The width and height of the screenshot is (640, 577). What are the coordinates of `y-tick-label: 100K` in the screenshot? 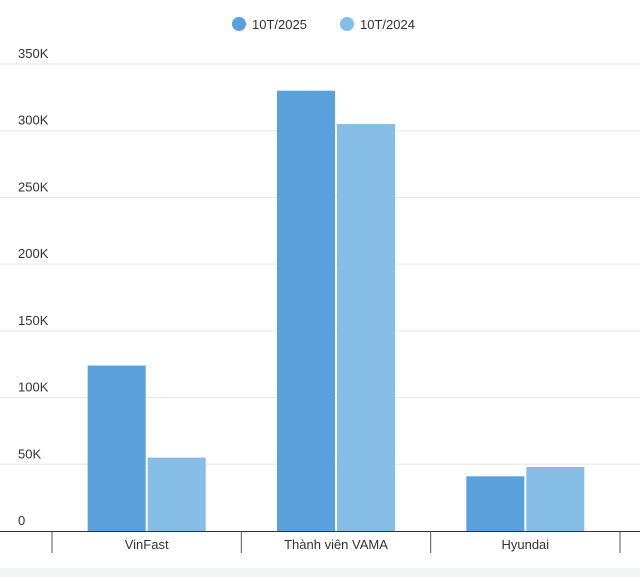 It's located at (33, 387).